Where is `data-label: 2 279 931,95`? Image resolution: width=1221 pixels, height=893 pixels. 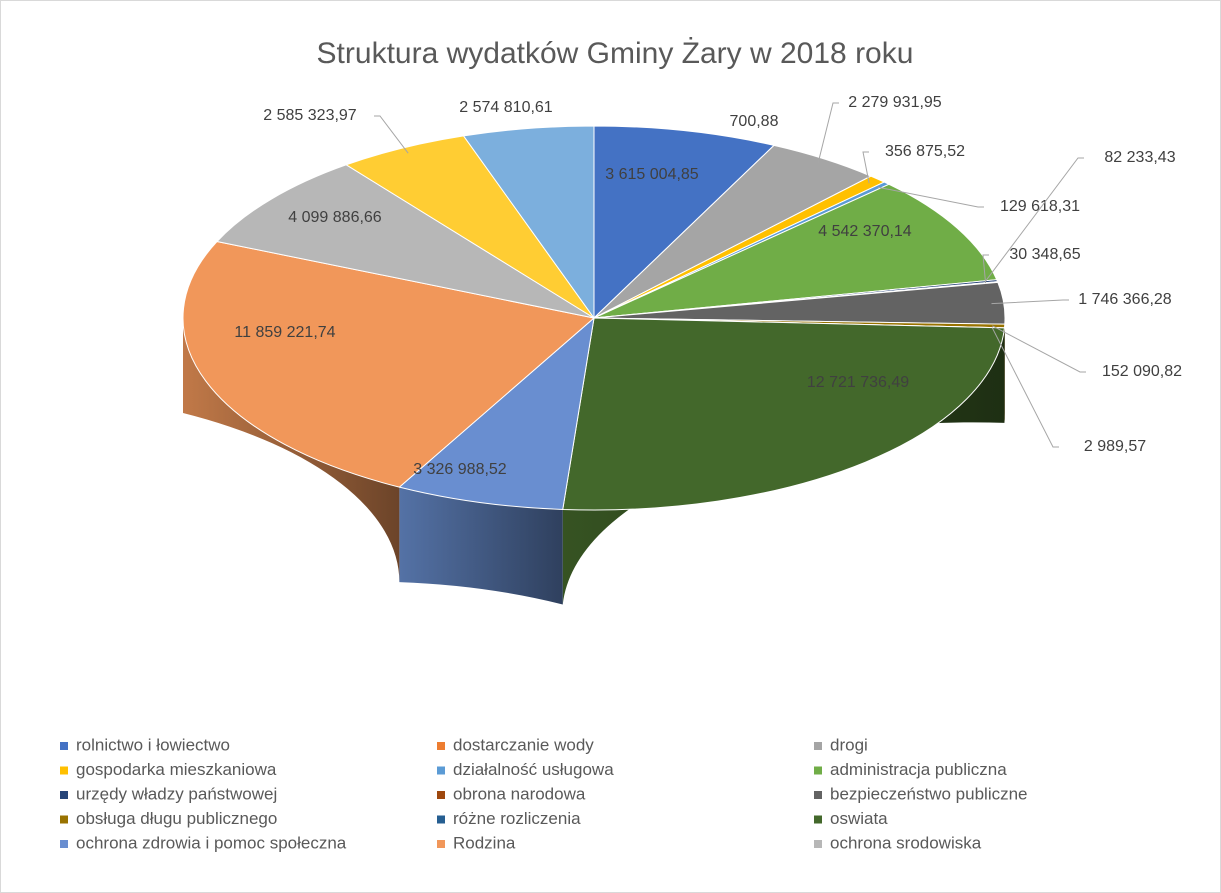 data-label: 2 279 931,95 is located at coordinates (895, 102).